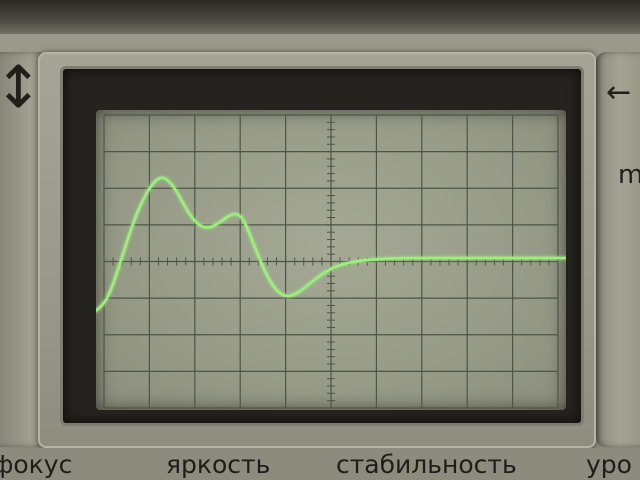 The height and width of the screenshot is (480, 640). I want to click on stability-label: стабильность, so click(426, 464).